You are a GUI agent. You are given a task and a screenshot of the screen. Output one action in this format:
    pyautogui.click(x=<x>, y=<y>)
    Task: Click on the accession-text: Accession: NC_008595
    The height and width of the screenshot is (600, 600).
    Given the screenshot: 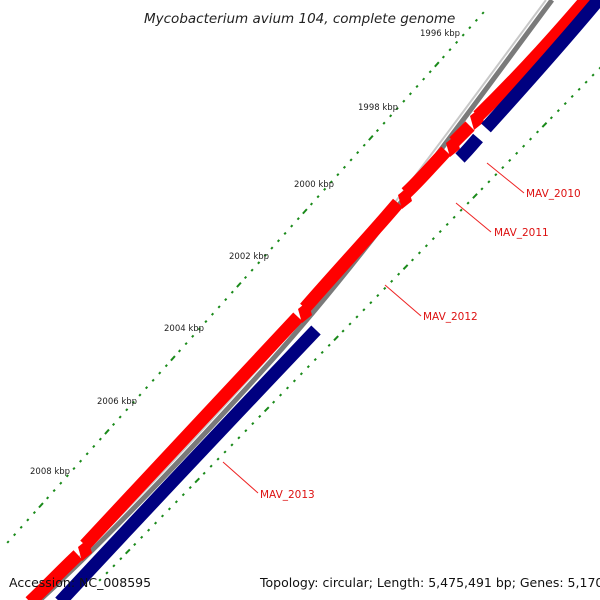 What is the action you would take?
    pyautogui.click(x=80, y=582)
    